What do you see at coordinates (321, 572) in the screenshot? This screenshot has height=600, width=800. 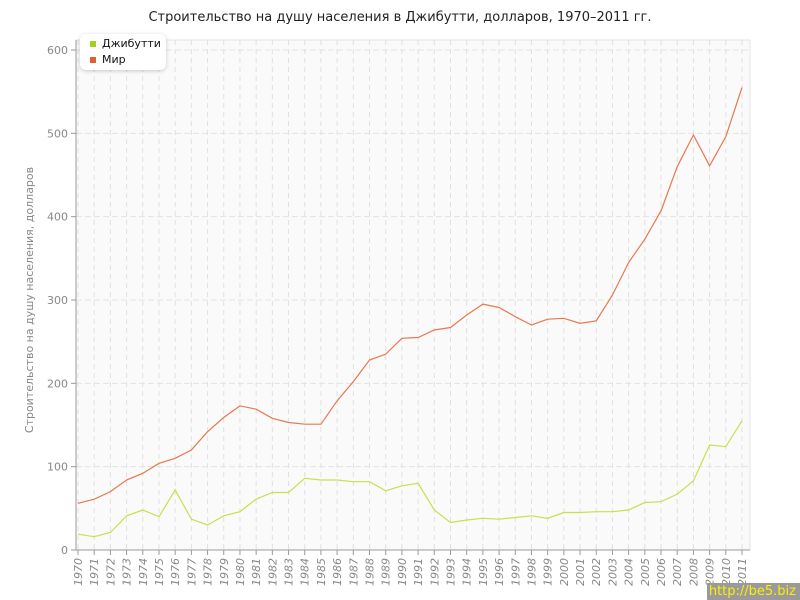 I see `x-tick-label: 1985` at bounding box center [321, 572].